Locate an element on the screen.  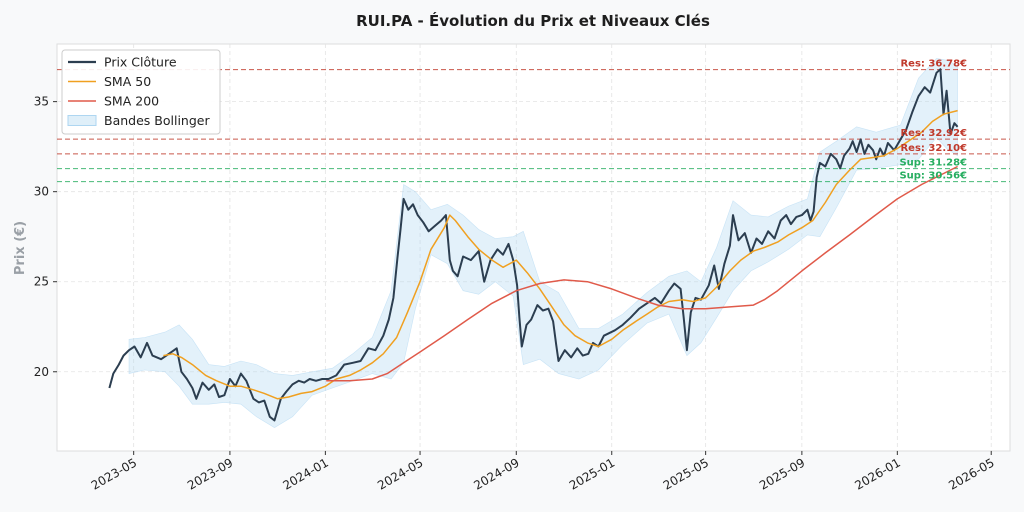
legend-swatch-bollinger is located at coordinates (82, 120).